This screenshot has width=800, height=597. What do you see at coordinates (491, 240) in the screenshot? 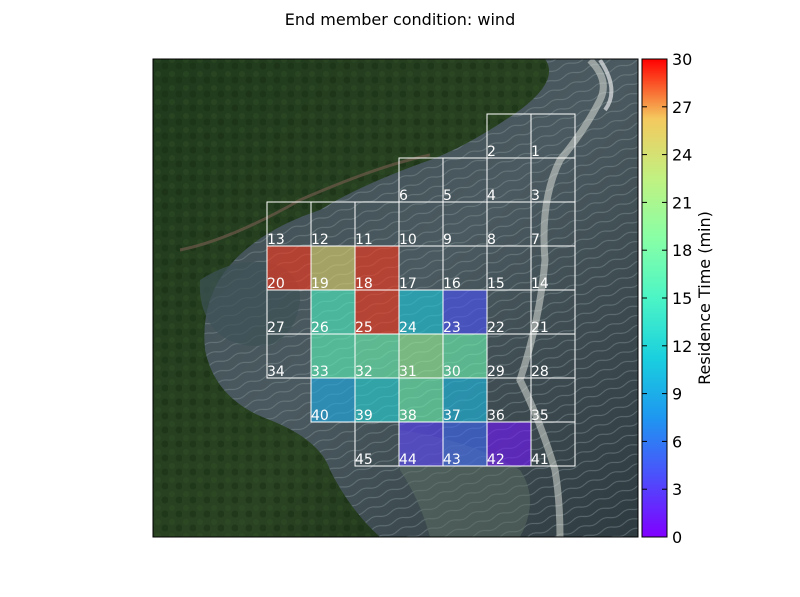
I see `cell-label-8: 8` at bounding box center [491, 240].